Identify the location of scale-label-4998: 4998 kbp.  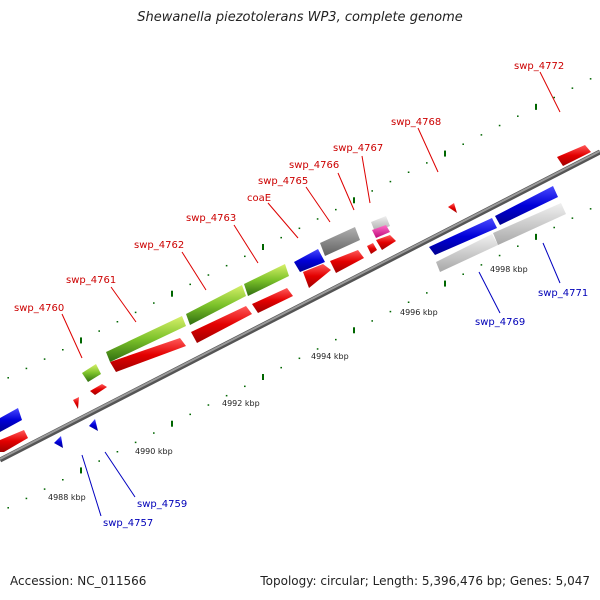
(509, 269).